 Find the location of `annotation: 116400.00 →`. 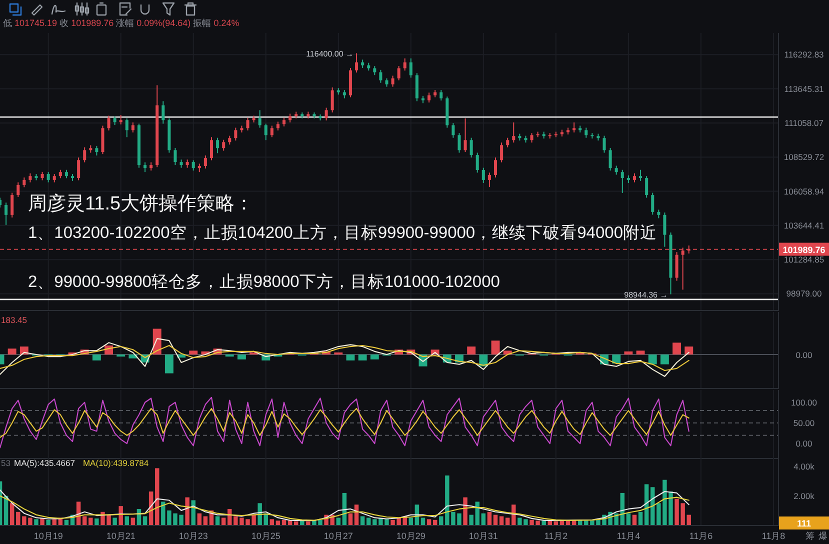

annotation: 116400.00 → is located at coordinates (330, 53).